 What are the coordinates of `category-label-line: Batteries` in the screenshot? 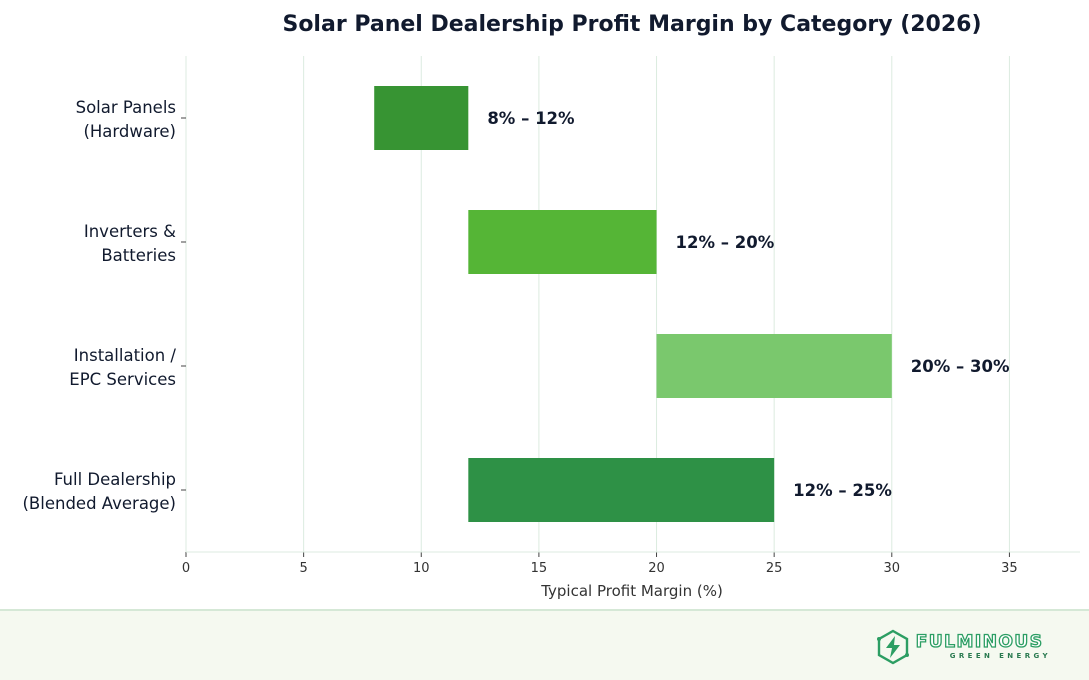 It's located at (138, 255).